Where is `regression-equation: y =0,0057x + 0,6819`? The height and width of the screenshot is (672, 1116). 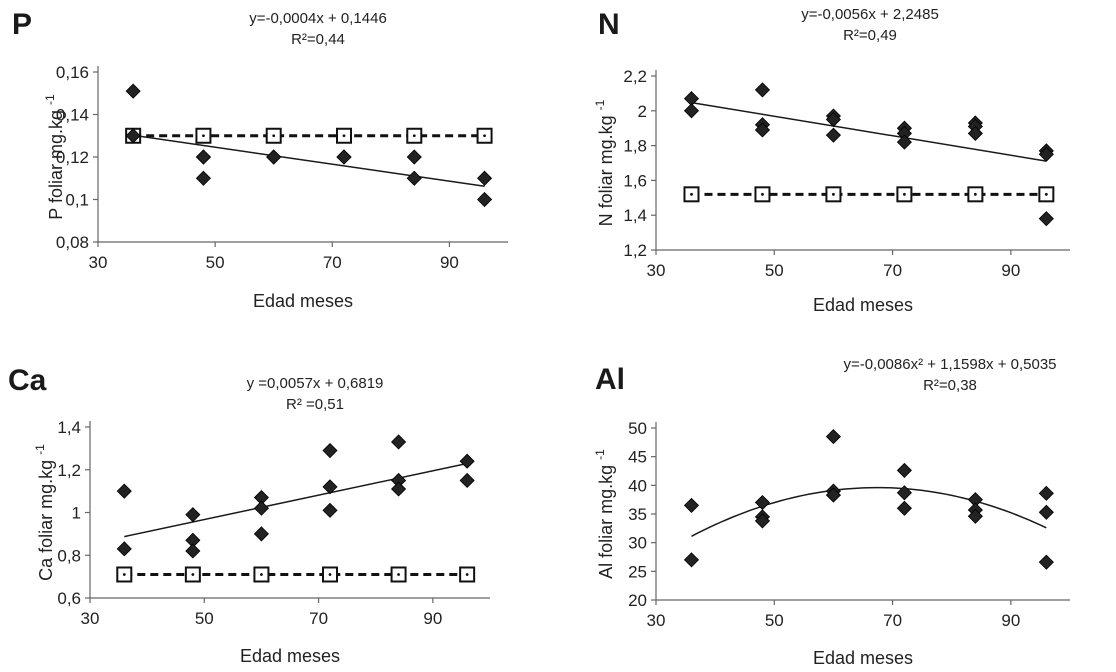 regression-equation: y =0,0057x + 0,6819 is located at coordinates (315, 383).